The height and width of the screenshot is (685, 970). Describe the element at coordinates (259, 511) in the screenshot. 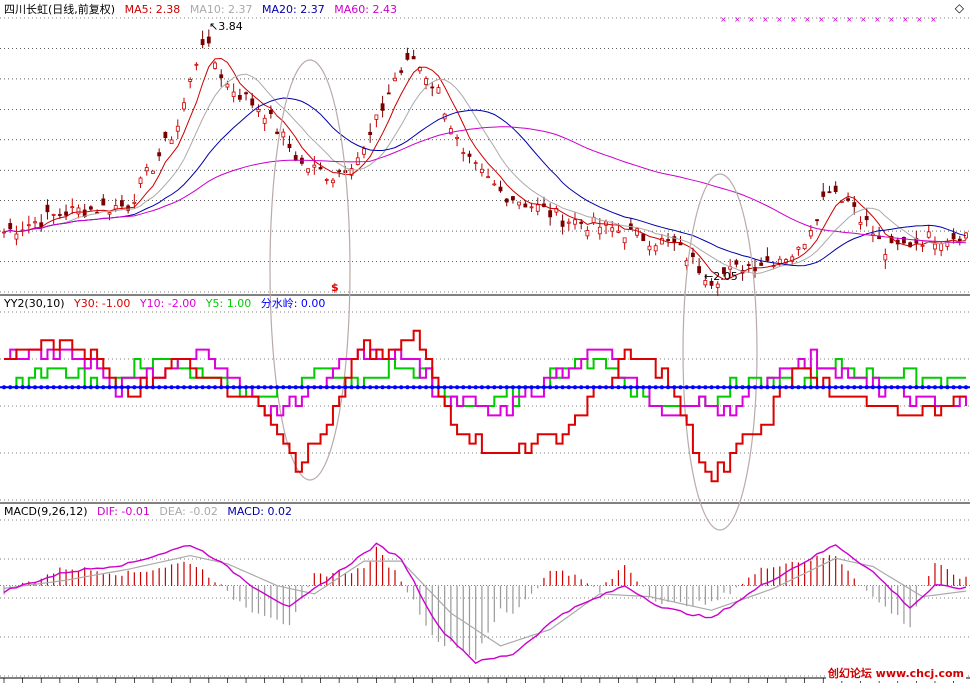

I see `macd-label: MACD: 0.02` at that location.